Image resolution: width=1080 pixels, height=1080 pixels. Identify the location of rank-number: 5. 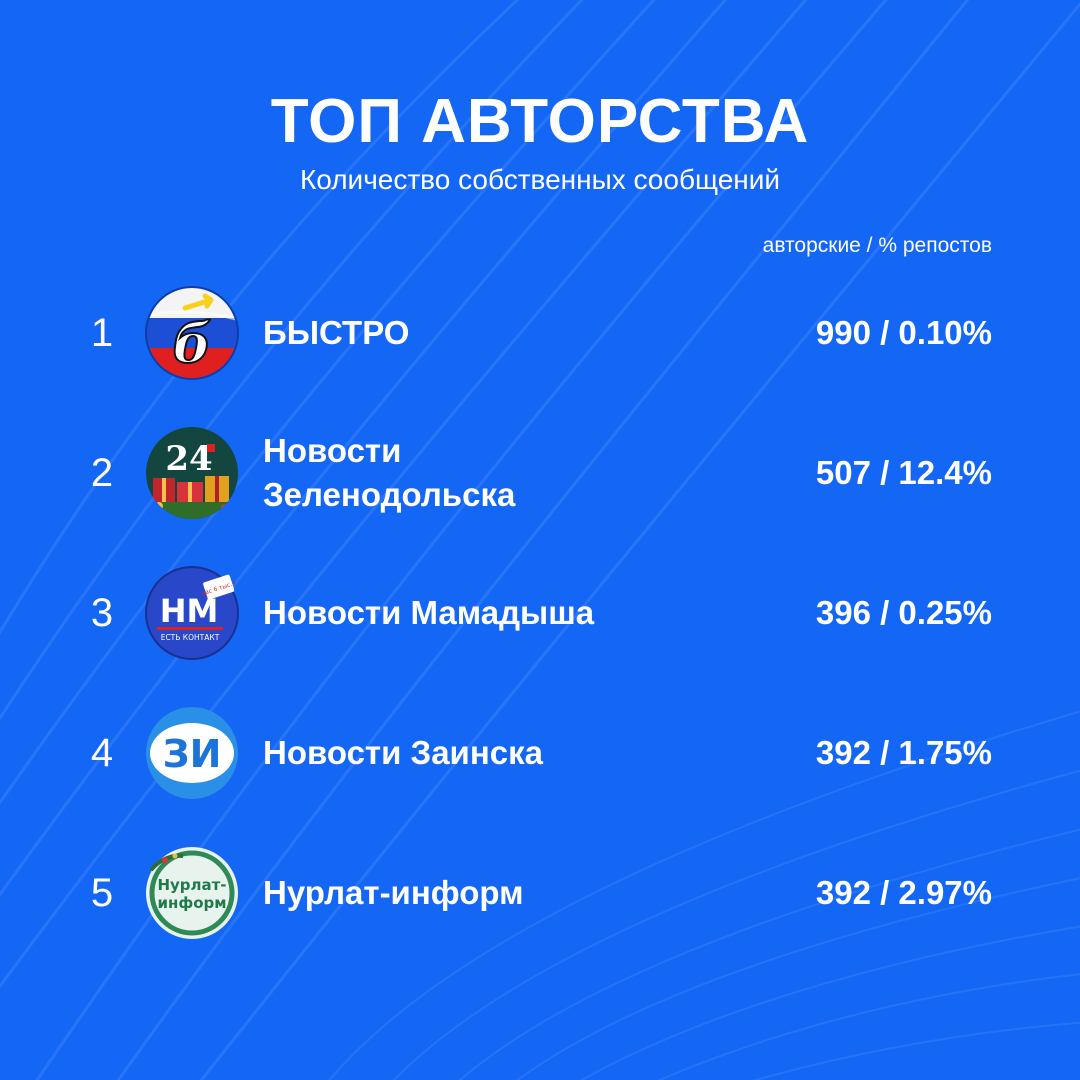
(102, 893).